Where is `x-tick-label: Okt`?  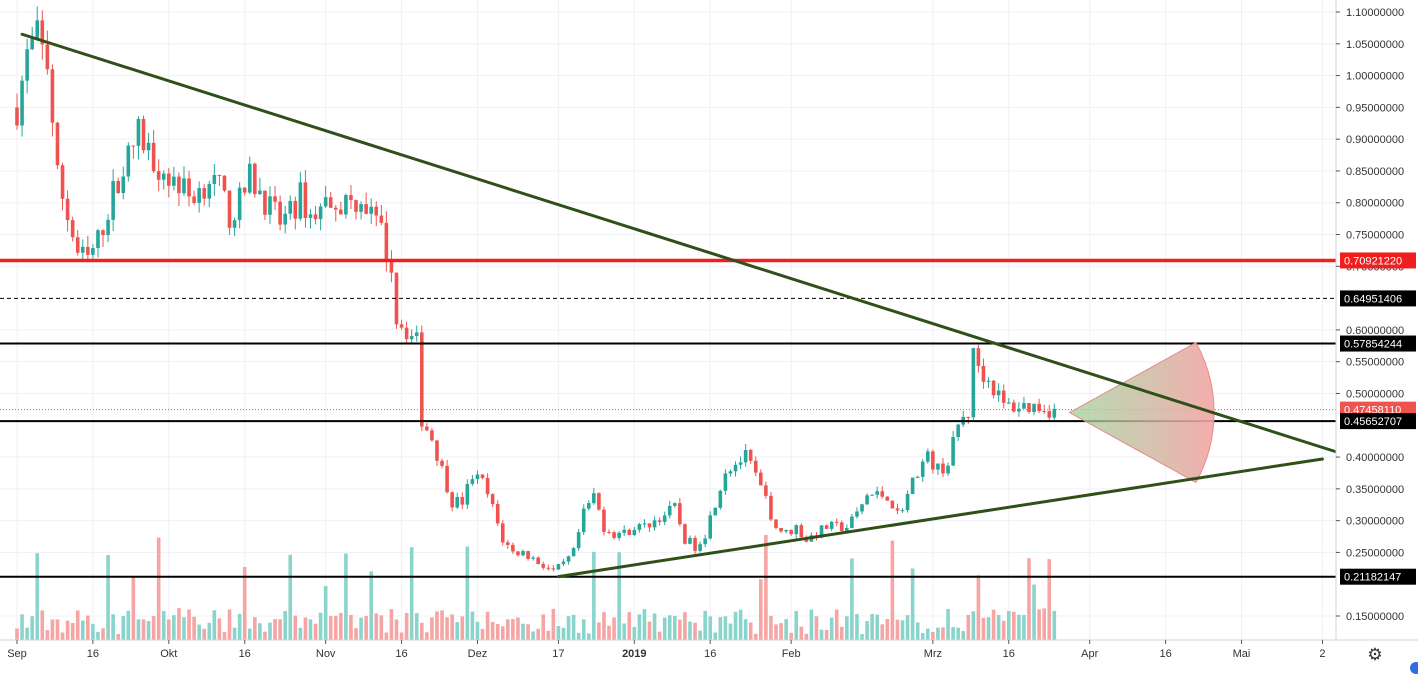
x-tick-label: Okt is located at coordinates (168, 654).